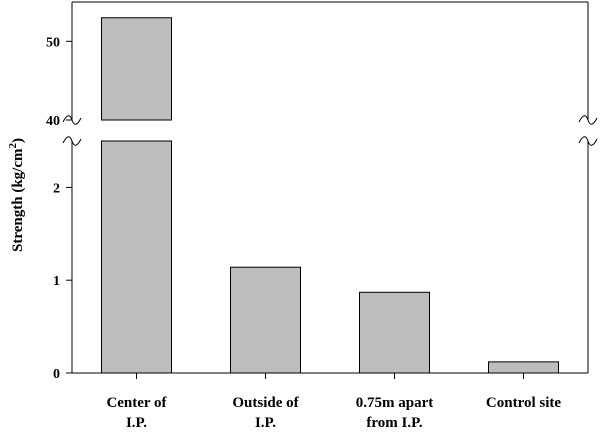 Image resolution: width=600 pixels, height=433 pixels. What do you see at coordinates (136, 403) in the screenshot?
I see `x-tick-label-0-0: Center of` at bounding box center [136, 403].